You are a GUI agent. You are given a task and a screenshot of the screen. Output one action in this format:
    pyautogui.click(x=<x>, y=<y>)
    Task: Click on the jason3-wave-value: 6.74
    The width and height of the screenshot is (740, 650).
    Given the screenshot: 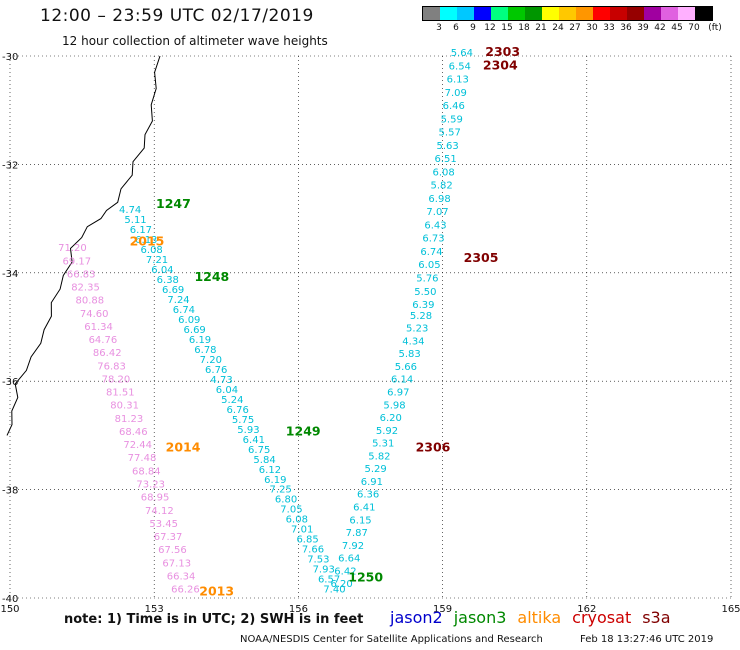 What is the action you would take?
    pyautogui.click(x=184, y=310)
    